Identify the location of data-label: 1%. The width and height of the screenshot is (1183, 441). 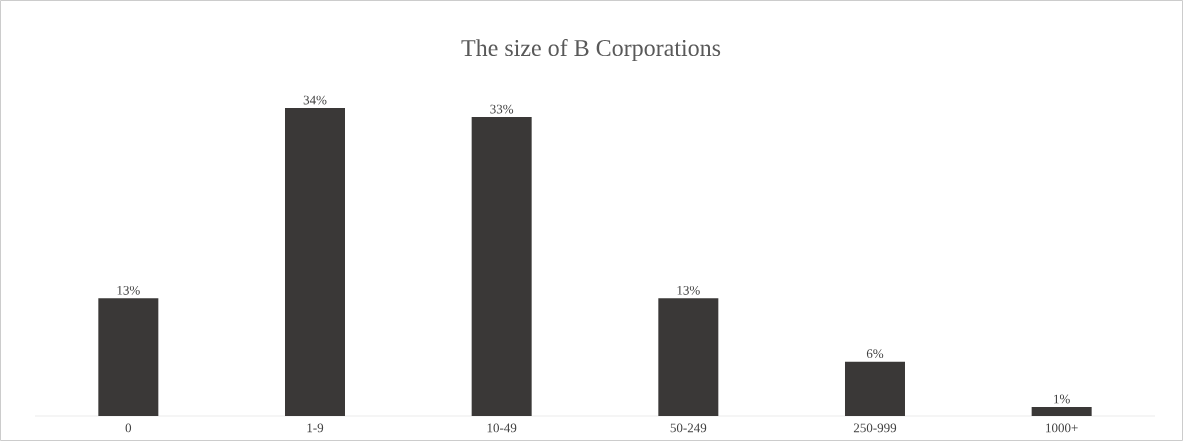
(1062, 399).